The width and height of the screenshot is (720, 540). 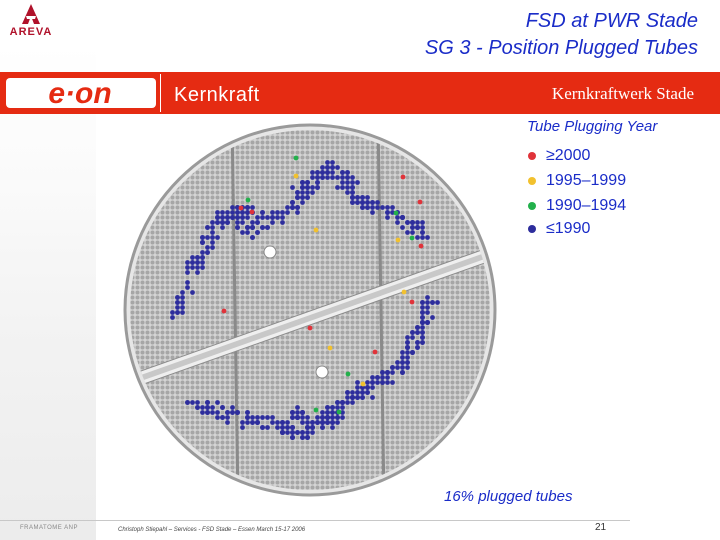 What do you see at coordinates (586, 180) in the screenshot?
I see `legend-label: 1995–1999` at bounding box center [586, 180].